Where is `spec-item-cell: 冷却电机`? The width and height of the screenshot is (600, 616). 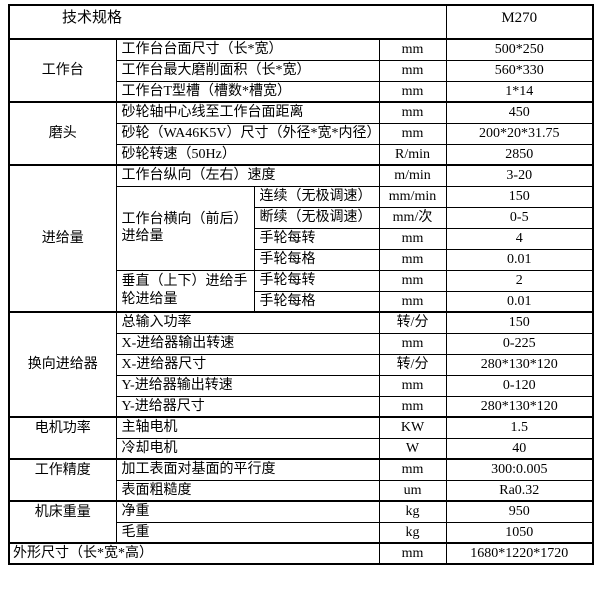 spec-item-cell: 冷却电机 is located at coordinates (247, 448).